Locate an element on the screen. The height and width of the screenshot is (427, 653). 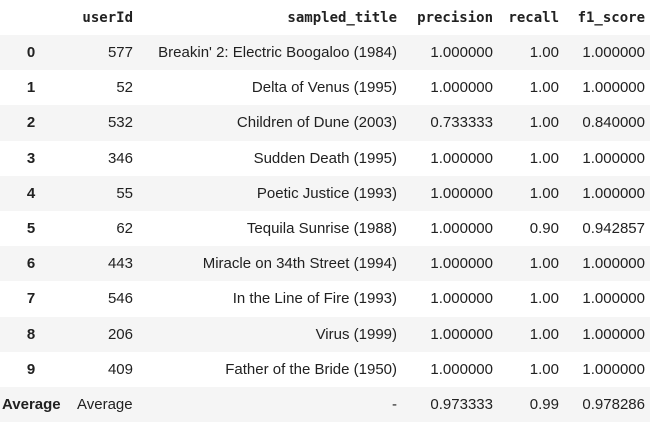
row-index: 7 is located at coordinates (31, 299).